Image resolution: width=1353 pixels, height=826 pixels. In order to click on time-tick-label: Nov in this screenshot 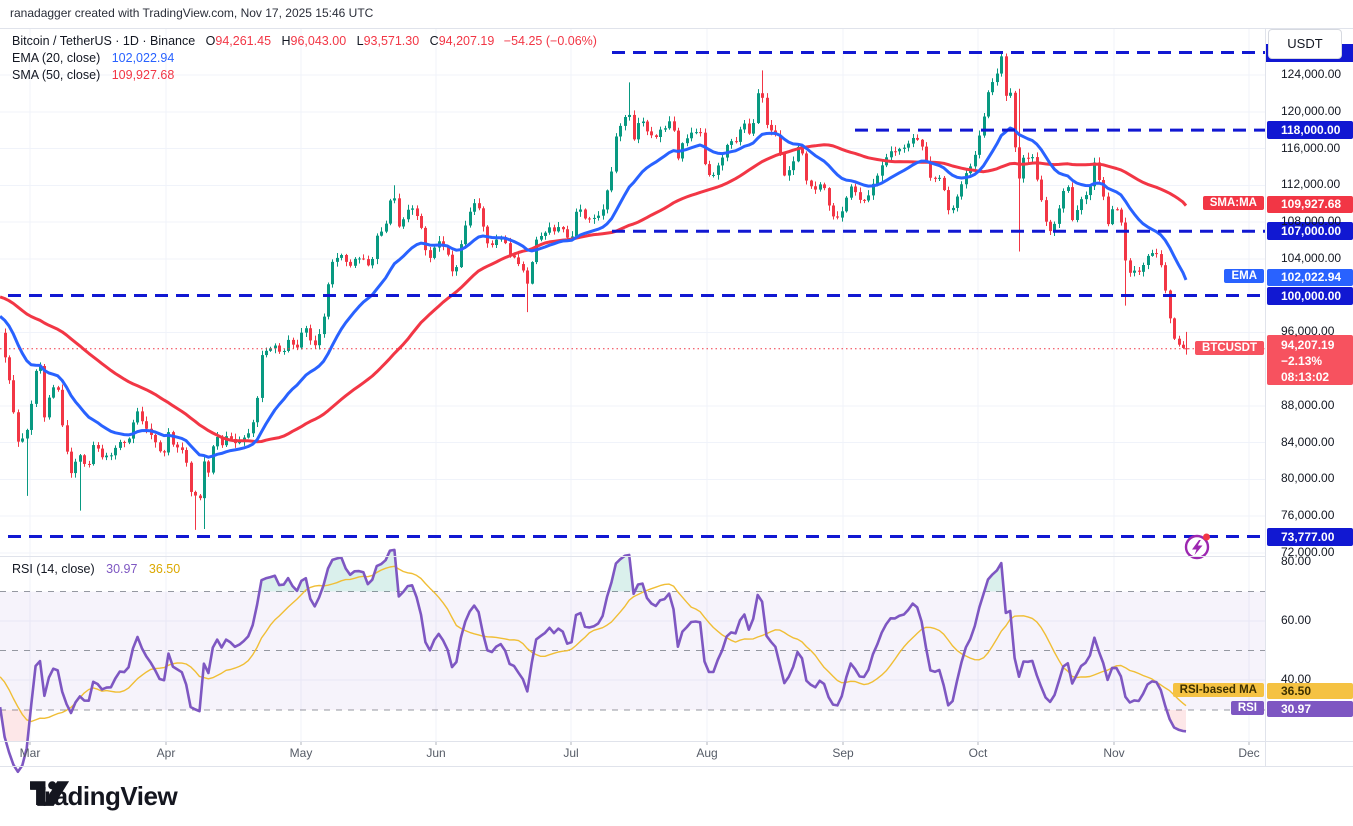, I will do `click(1114, 753)`.